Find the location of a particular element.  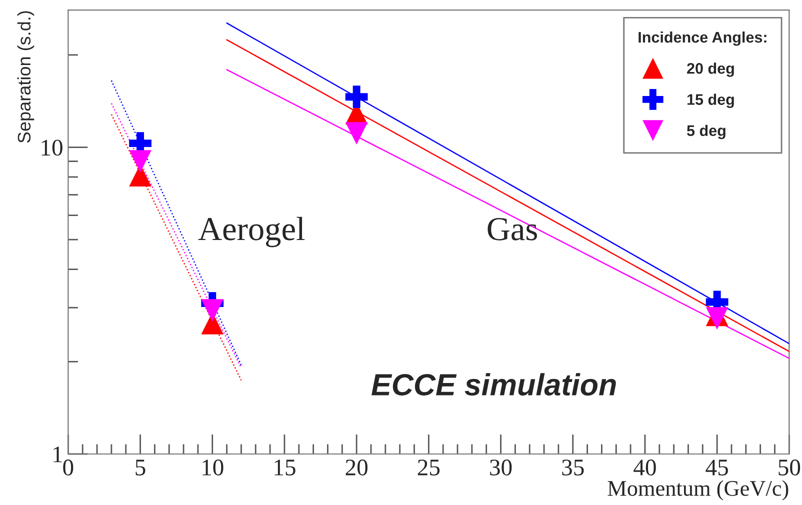

annotation: Aerogel is located at coordinates (251, 232).